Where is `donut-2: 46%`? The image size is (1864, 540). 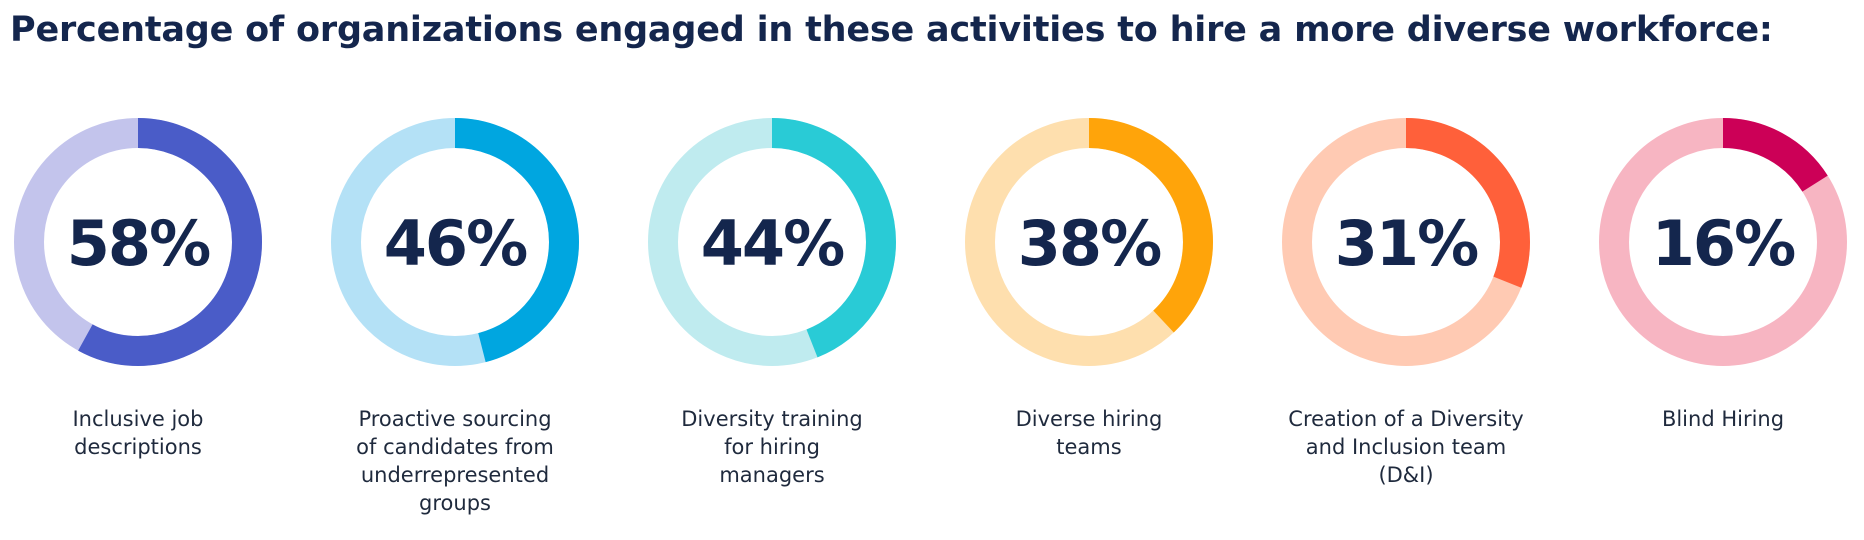
donut-2: 46% is located at coordinates (455, 242).